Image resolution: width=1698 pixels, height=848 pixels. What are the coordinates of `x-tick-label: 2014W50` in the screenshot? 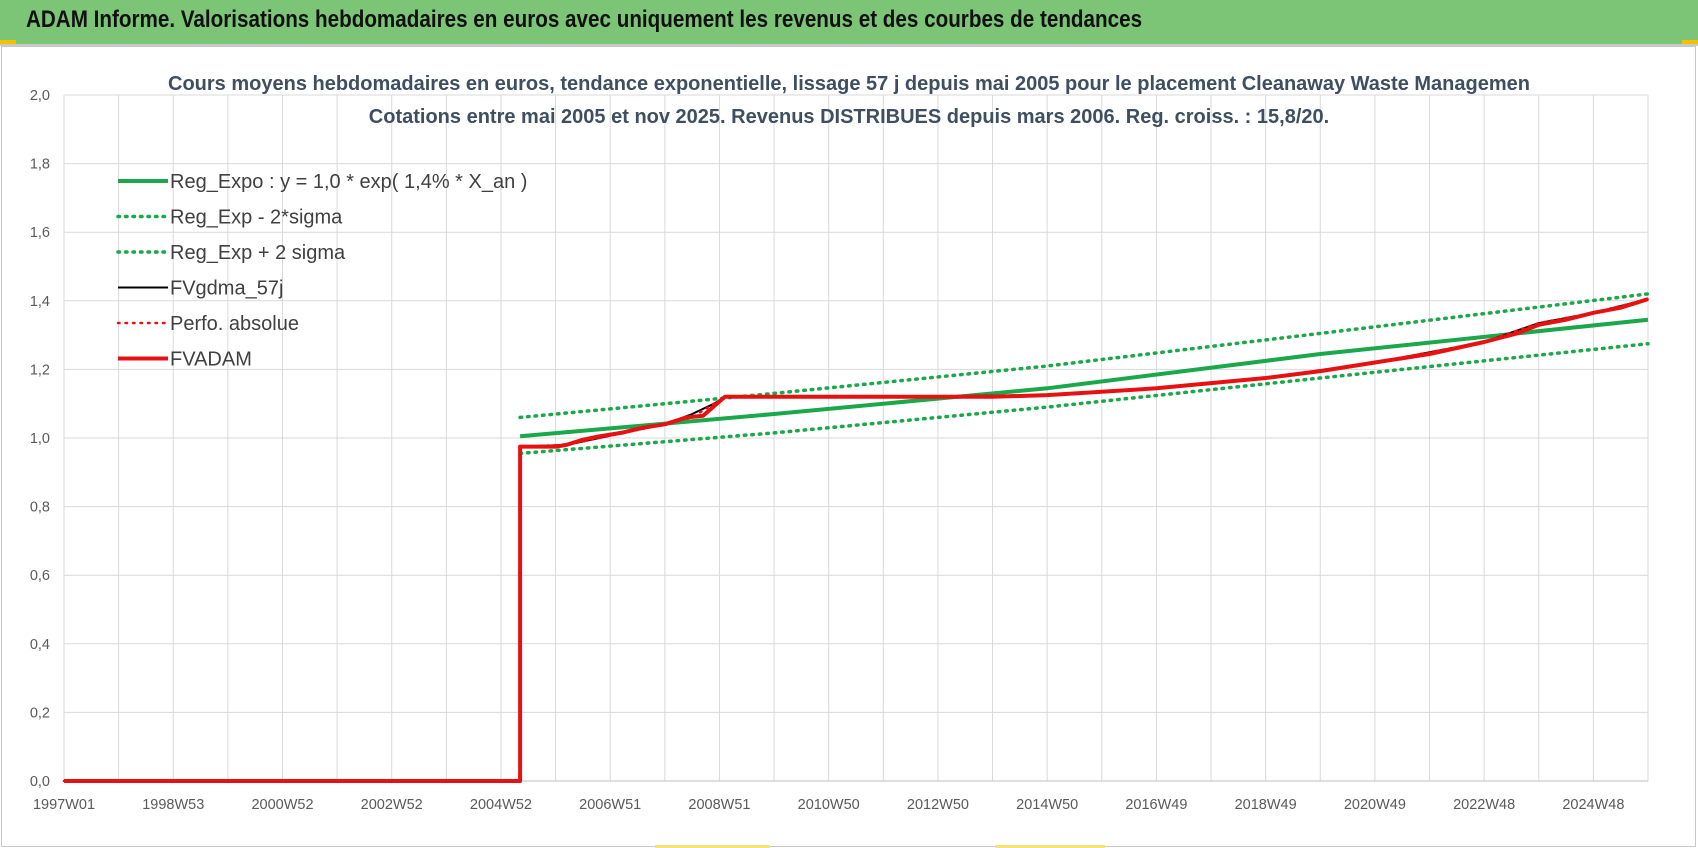 It's located at (1047, 805).